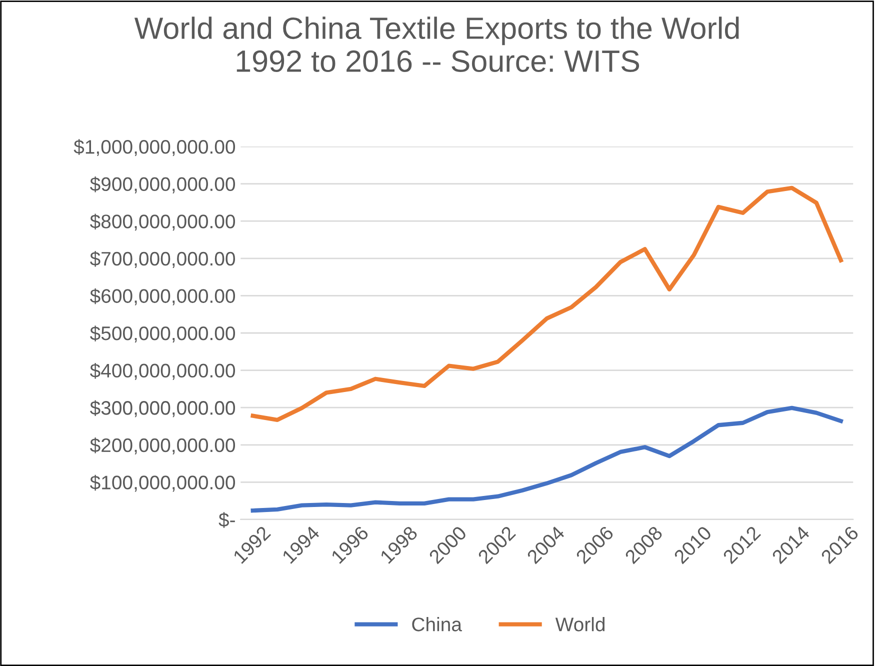 The image size is (875, 666). Describe the element at coordinates (155, 147) in the screenshot. I see `y-tick-label: $1,000,000,000.00` at that location.